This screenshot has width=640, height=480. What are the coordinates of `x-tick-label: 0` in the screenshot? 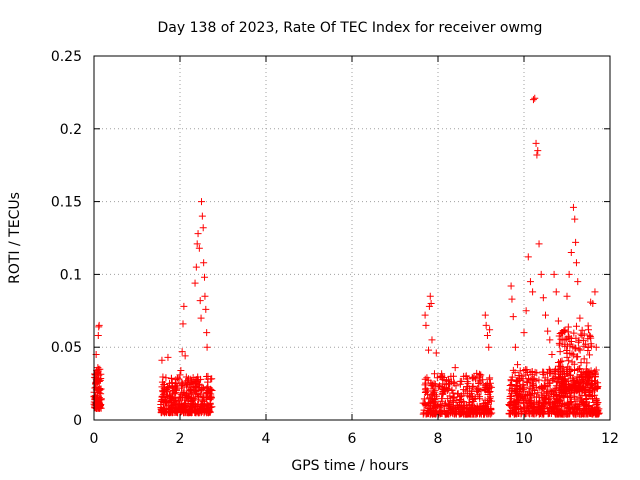 It's located at (94, 439).